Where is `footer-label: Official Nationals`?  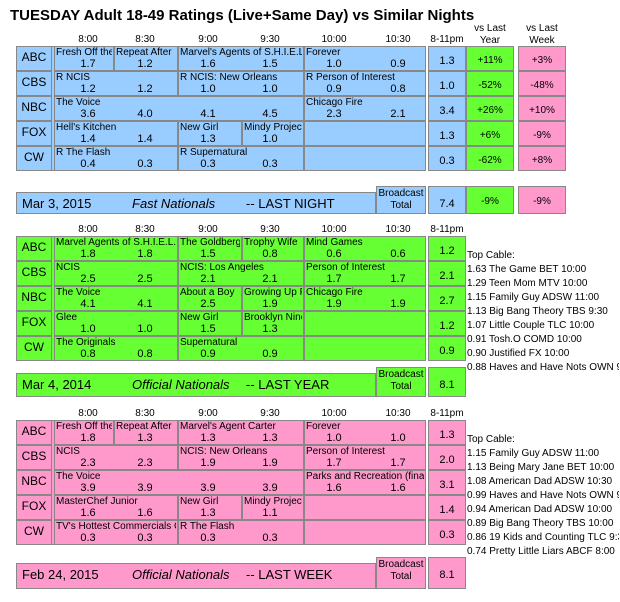 footer-label: Official Nationals is located at coordinates (181, 574).